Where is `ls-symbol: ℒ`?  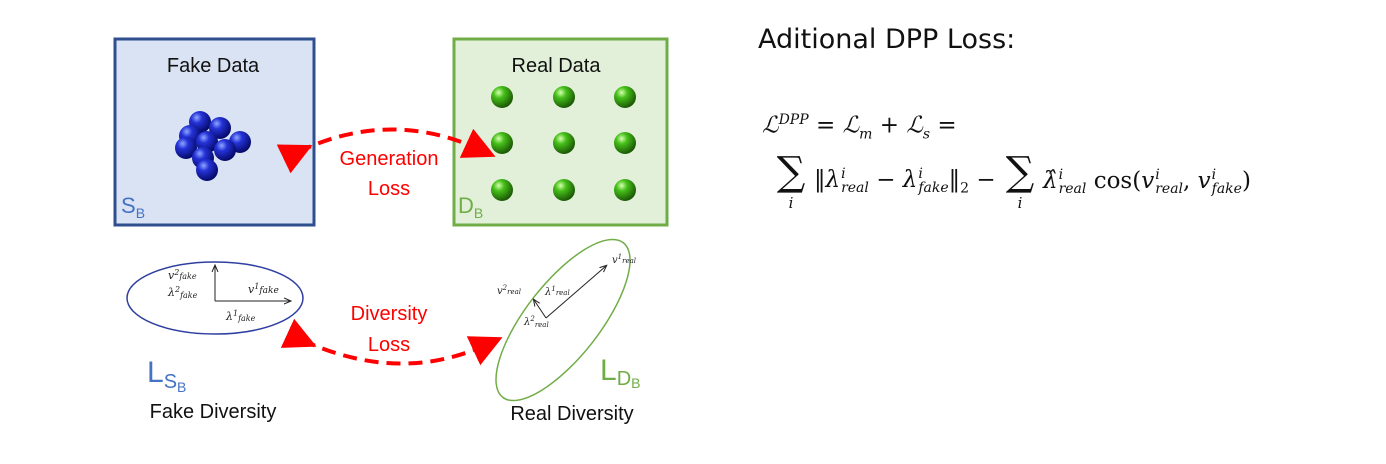
ls-symbol: ℒ is located at coordinates (914, 125).